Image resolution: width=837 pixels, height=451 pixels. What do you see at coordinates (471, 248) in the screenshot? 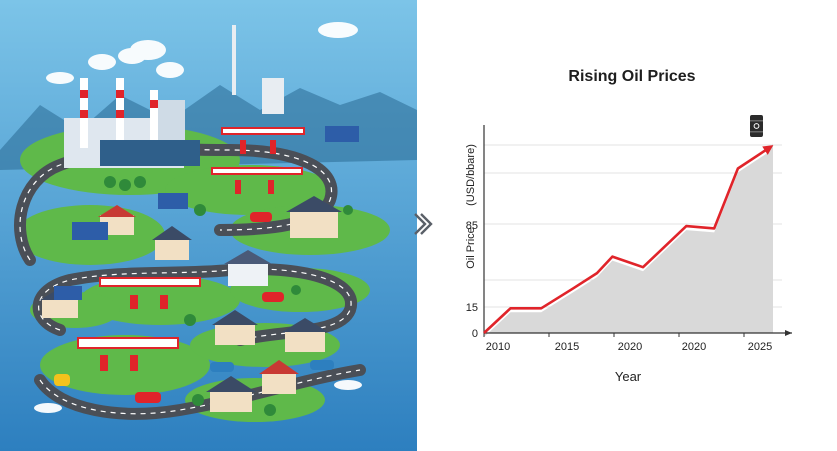
I see `y-axis-title: Oil Price` at bounding box center [471, 248].